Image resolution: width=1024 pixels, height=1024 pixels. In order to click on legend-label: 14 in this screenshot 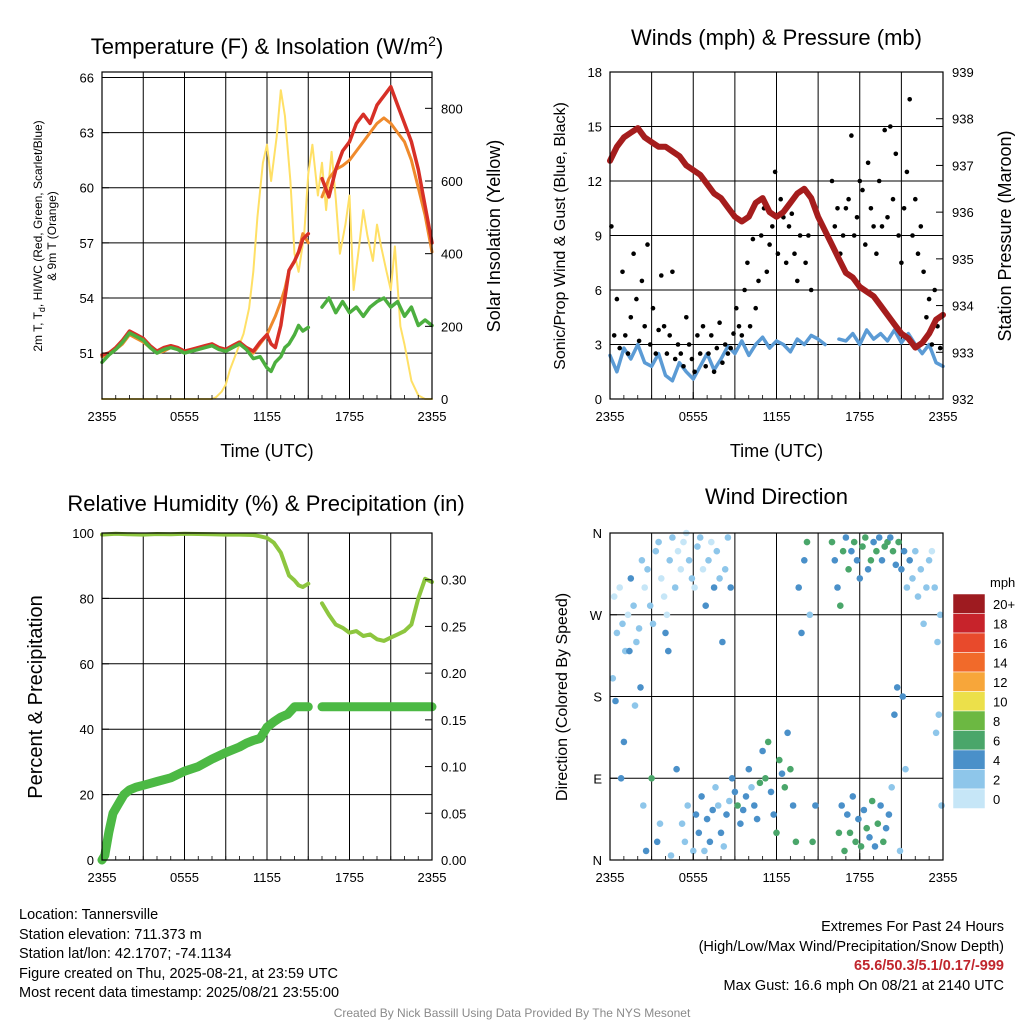, I will do `click(1000, 663)`.